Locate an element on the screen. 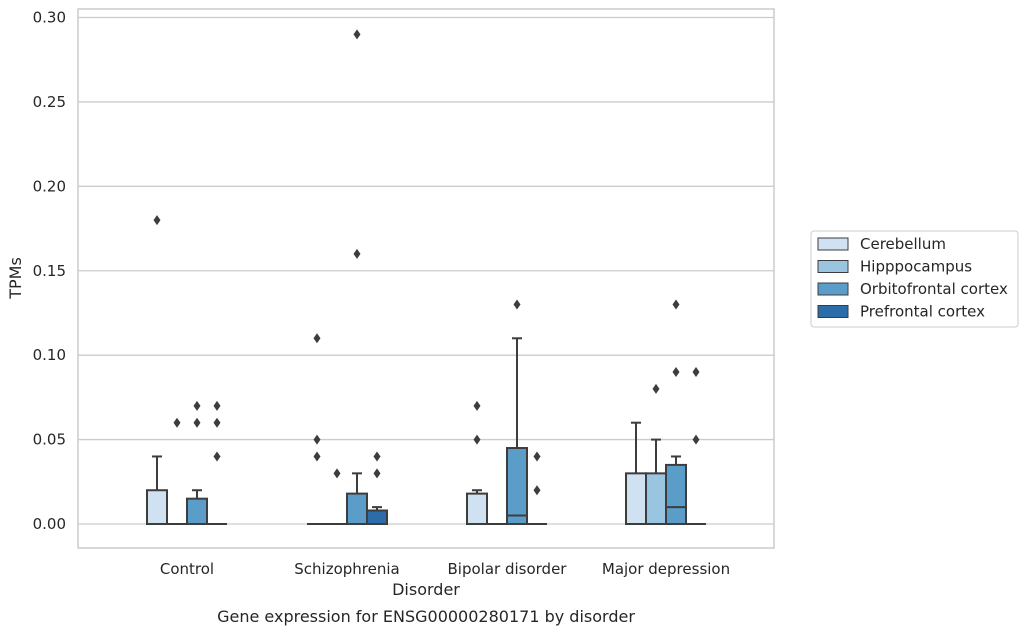 The width and height of the screenshot is (1028, 634). y-tick-labels: 0.00 0.05 0.10 0.15 0.20 0.25 0.30 is located at coordinates (49, 271).